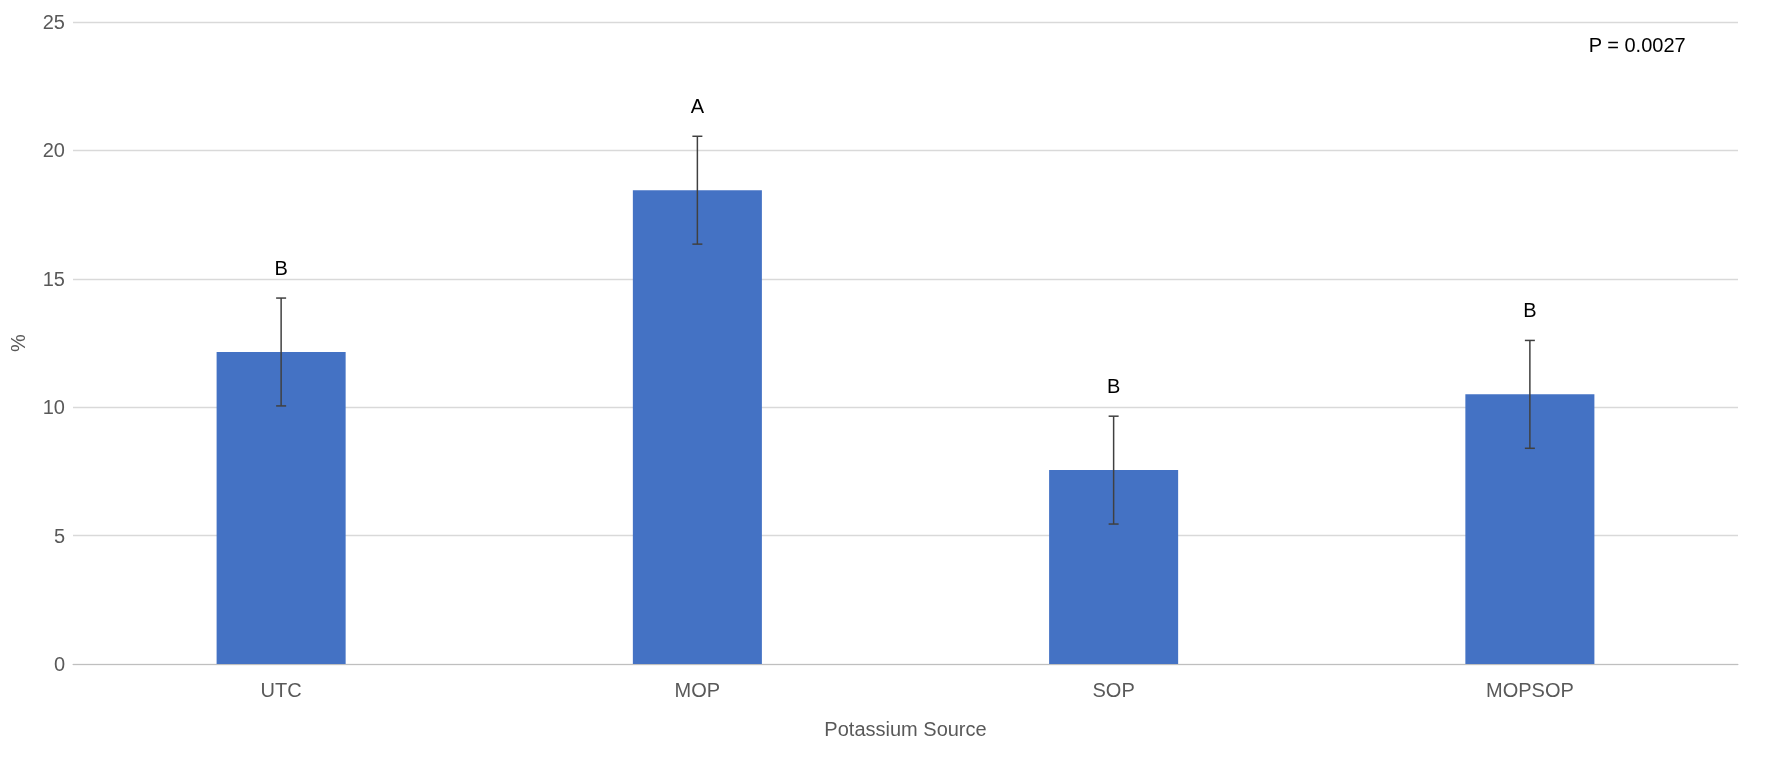 The image size is (1766, 769). Describe the element at coordinates (697, 106) in the screenshot. I see `annotation: A` at that location.